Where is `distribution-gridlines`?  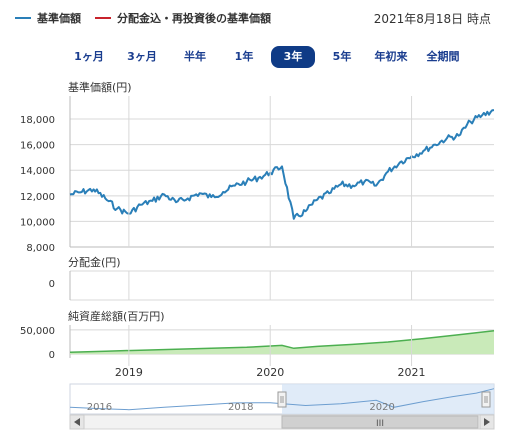
distribution-gridlines is located at coordinates (281, 285).